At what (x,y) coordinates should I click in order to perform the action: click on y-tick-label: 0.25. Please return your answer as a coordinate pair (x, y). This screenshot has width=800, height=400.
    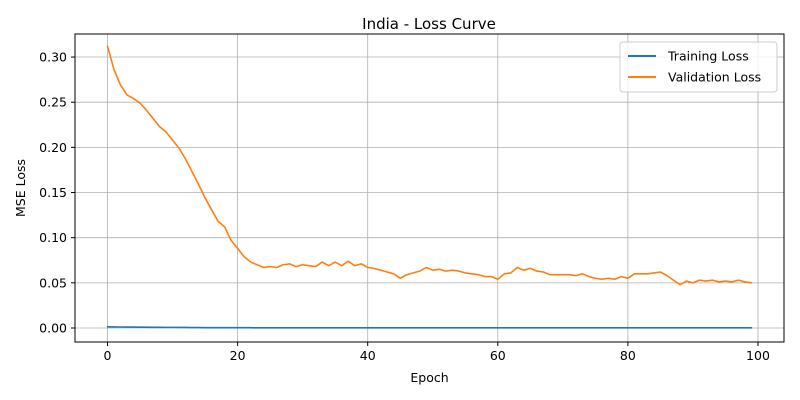
    Looking at the image, I should click on (53, 102).